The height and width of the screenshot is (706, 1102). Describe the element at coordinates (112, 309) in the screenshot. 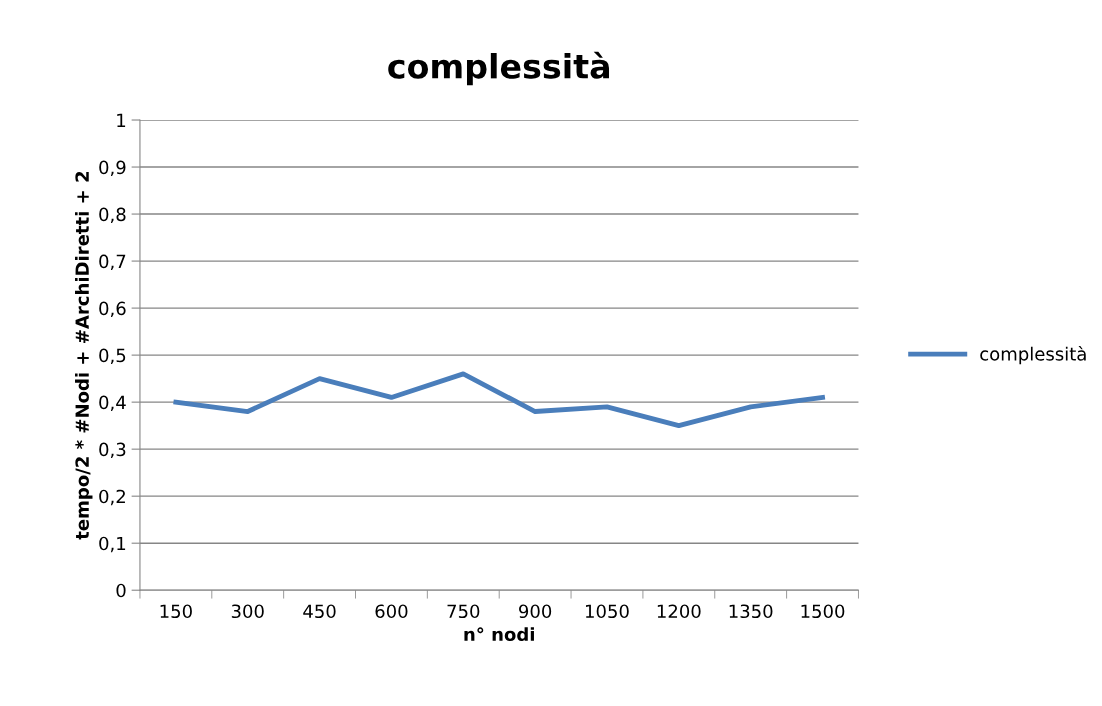

I see `y-tick-label: 0,6` at that location.